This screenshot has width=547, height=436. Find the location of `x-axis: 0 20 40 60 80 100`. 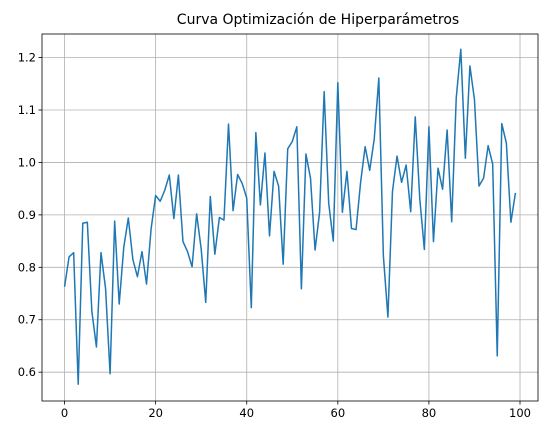

x-axis: 0 20 40 60 80 100 is located at coordinates (296, 410).